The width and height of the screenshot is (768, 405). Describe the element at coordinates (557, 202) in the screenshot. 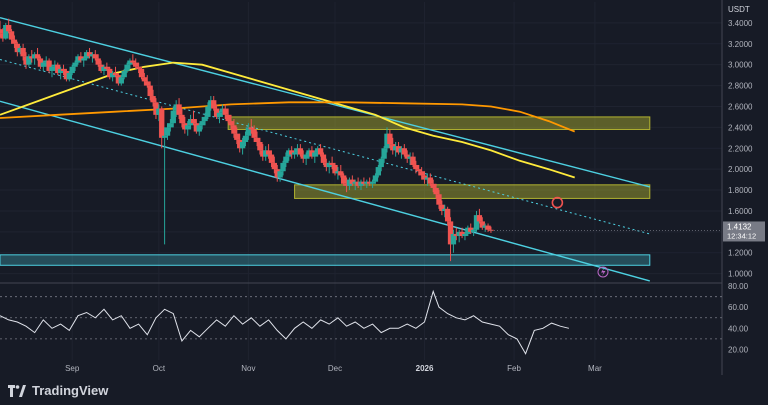

I see `highlight-marker` at that location.